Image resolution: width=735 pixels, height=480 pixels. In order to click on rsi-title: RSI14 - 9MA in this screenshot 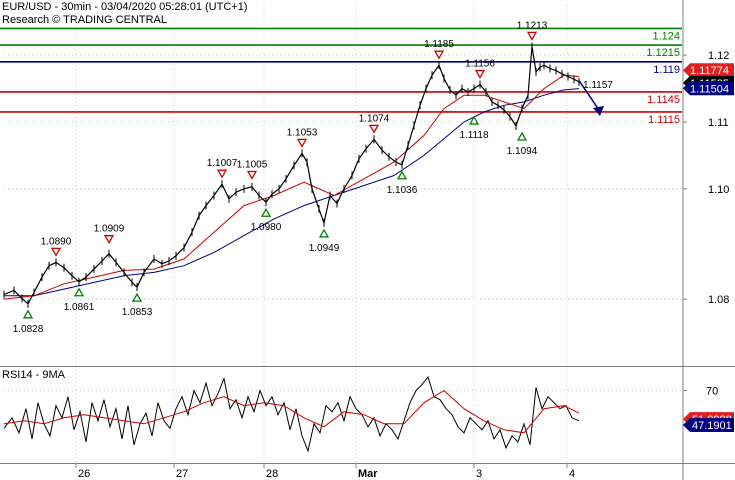, I will do `click(34, 375)`.